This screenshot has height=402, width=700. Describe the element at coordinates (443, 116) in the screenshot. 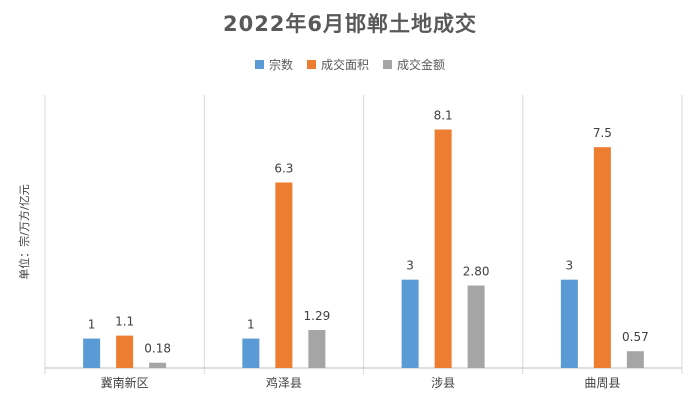

I see `data-label: 8.1` at that location.